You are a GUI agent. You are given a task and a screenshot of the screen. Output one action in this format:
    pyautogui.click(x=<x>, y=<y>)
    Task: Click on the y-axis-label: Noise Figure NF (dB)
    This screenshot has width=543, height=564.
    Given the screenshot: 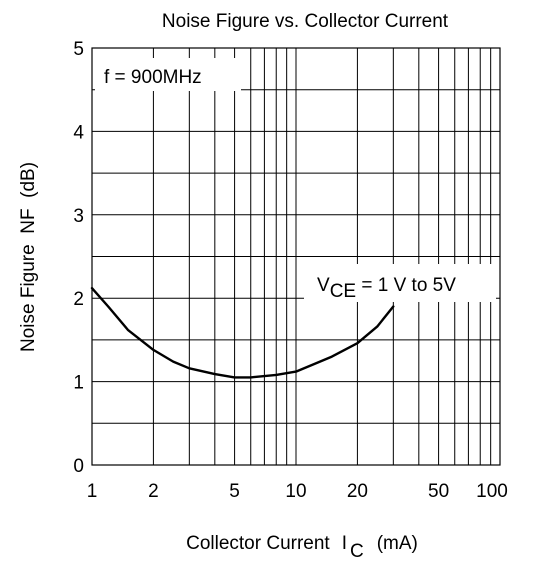 What is the action you would take?
    pyautogui.click(x=28, y=257)
    